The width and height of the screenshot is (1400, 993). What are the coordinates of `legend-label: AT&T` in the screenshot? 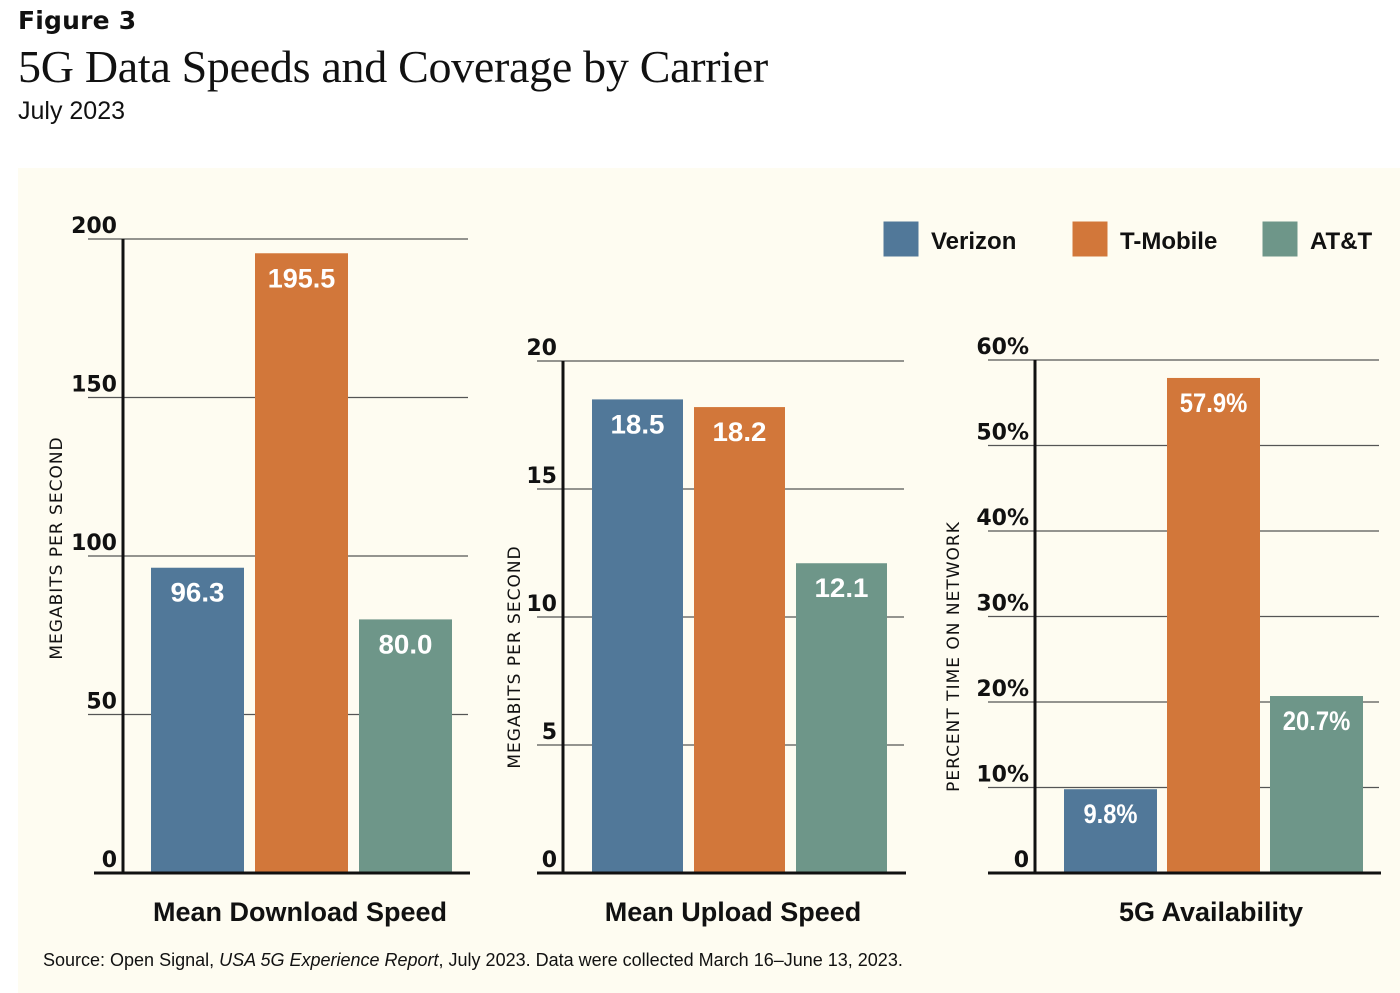 It's located at (1341, 241).